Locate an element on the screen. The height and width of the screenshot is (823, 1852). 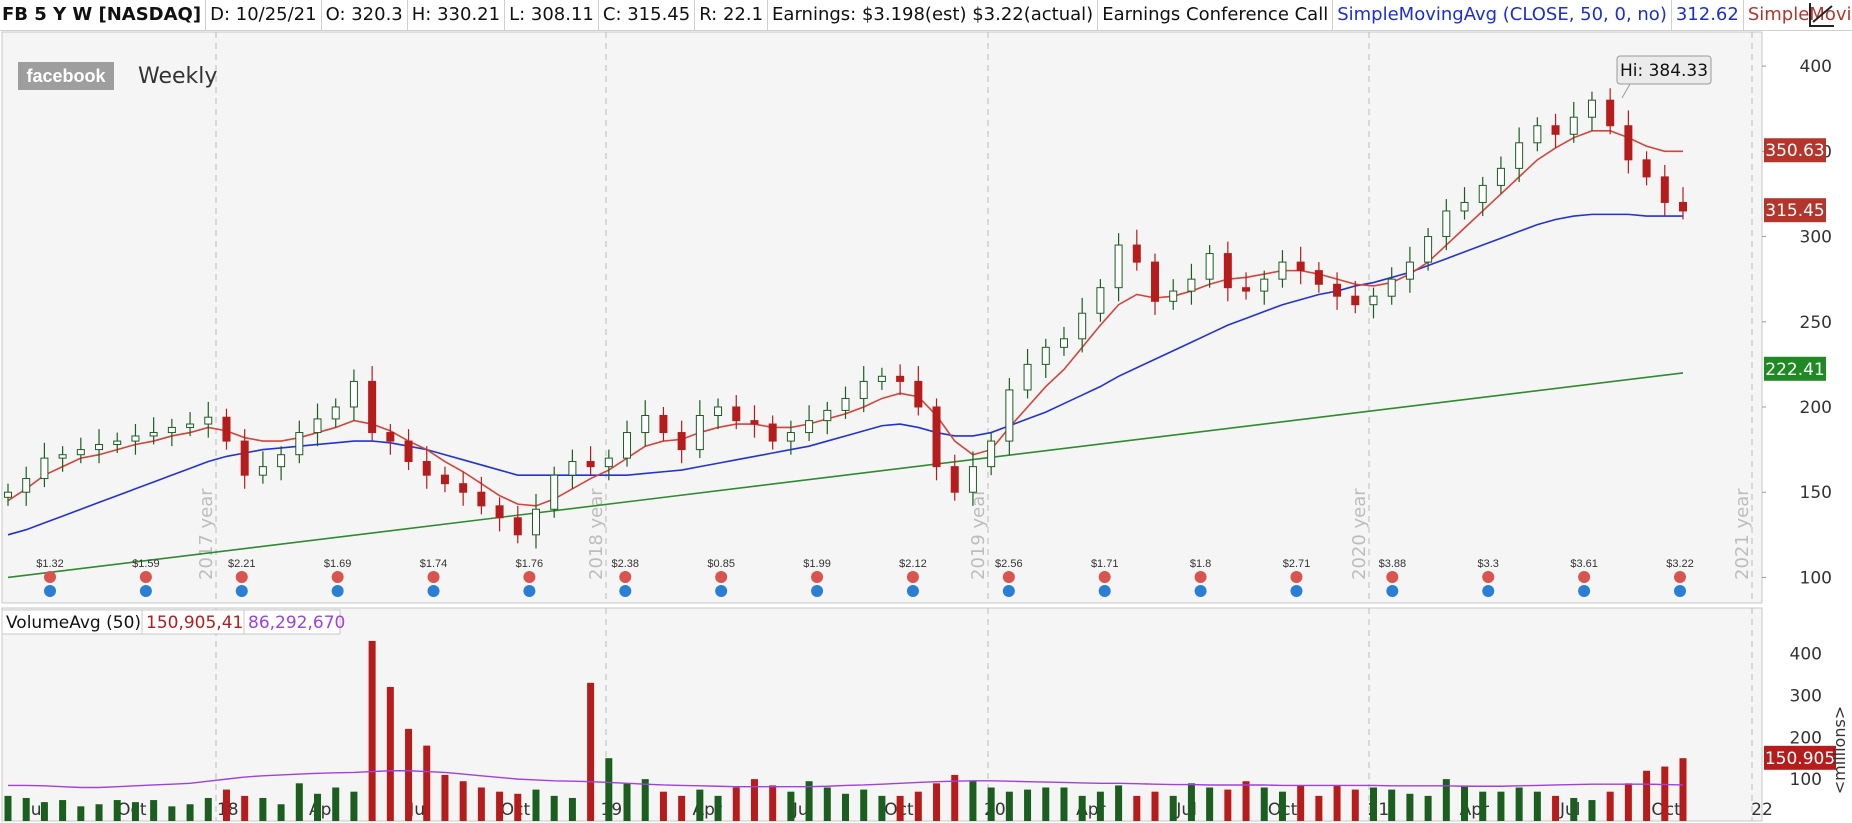
sma50-label: SimpleMovingAvg (CLOSE, 50, 0, no) is located at coordinates (1502, 15).